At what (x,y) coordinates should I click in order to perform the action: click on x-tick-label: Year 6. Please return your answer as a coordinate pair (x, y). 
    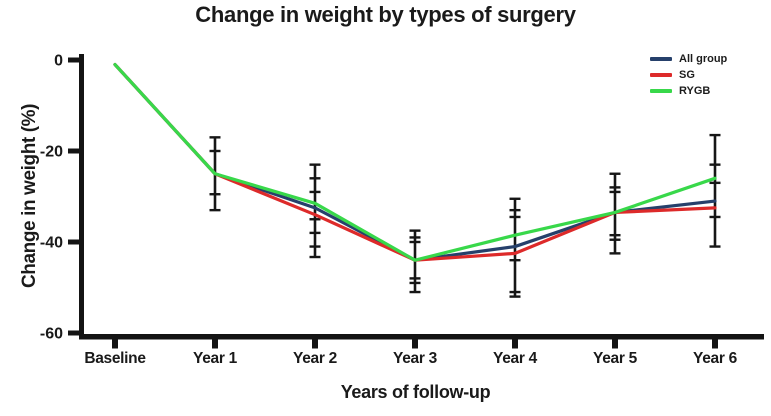
    Looking at the image, I should click on (715, 358).